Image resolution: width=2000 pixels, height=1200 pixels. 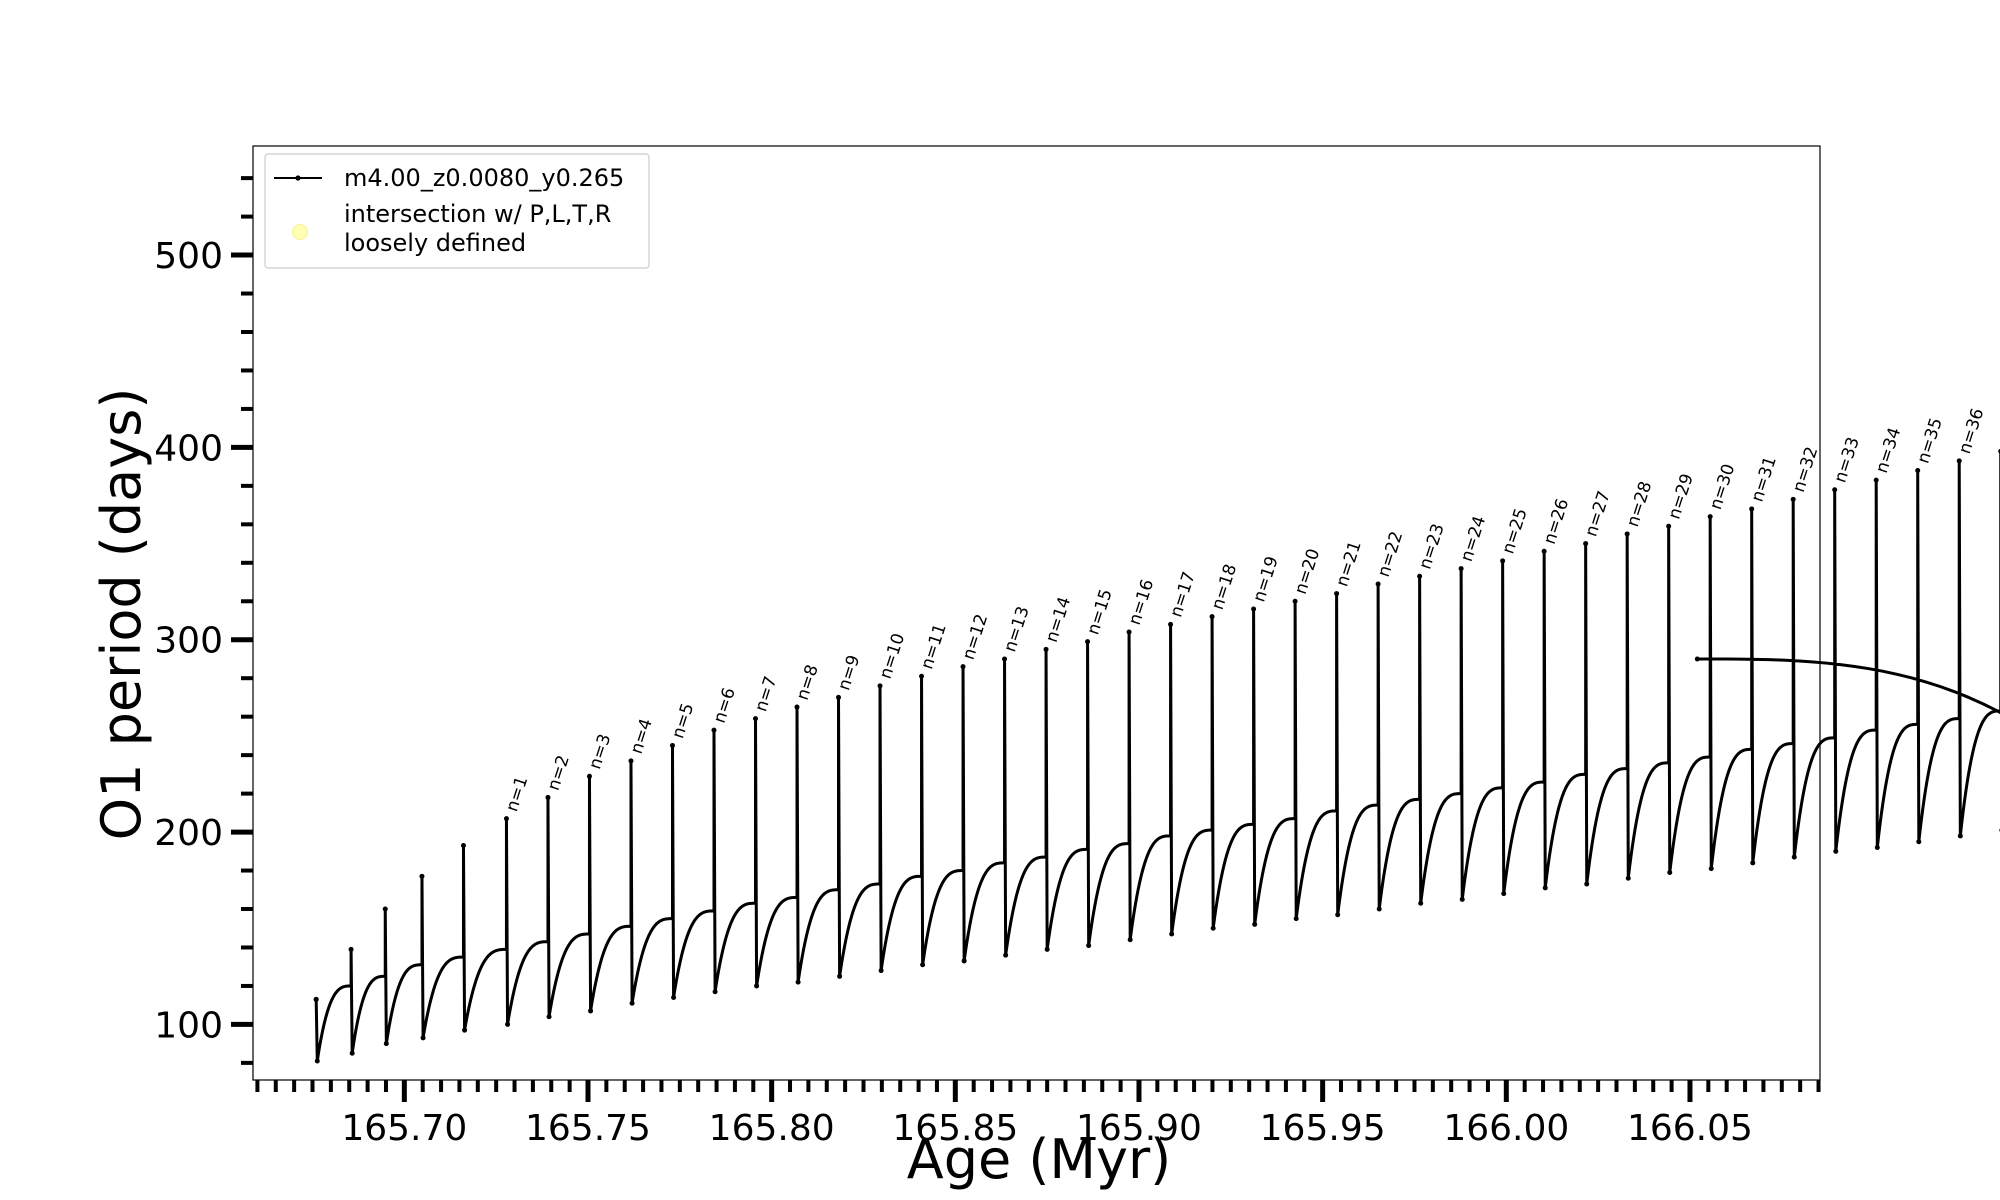 I want to click on y-axis-title: O1 period (days), so click(x=121, y=614).